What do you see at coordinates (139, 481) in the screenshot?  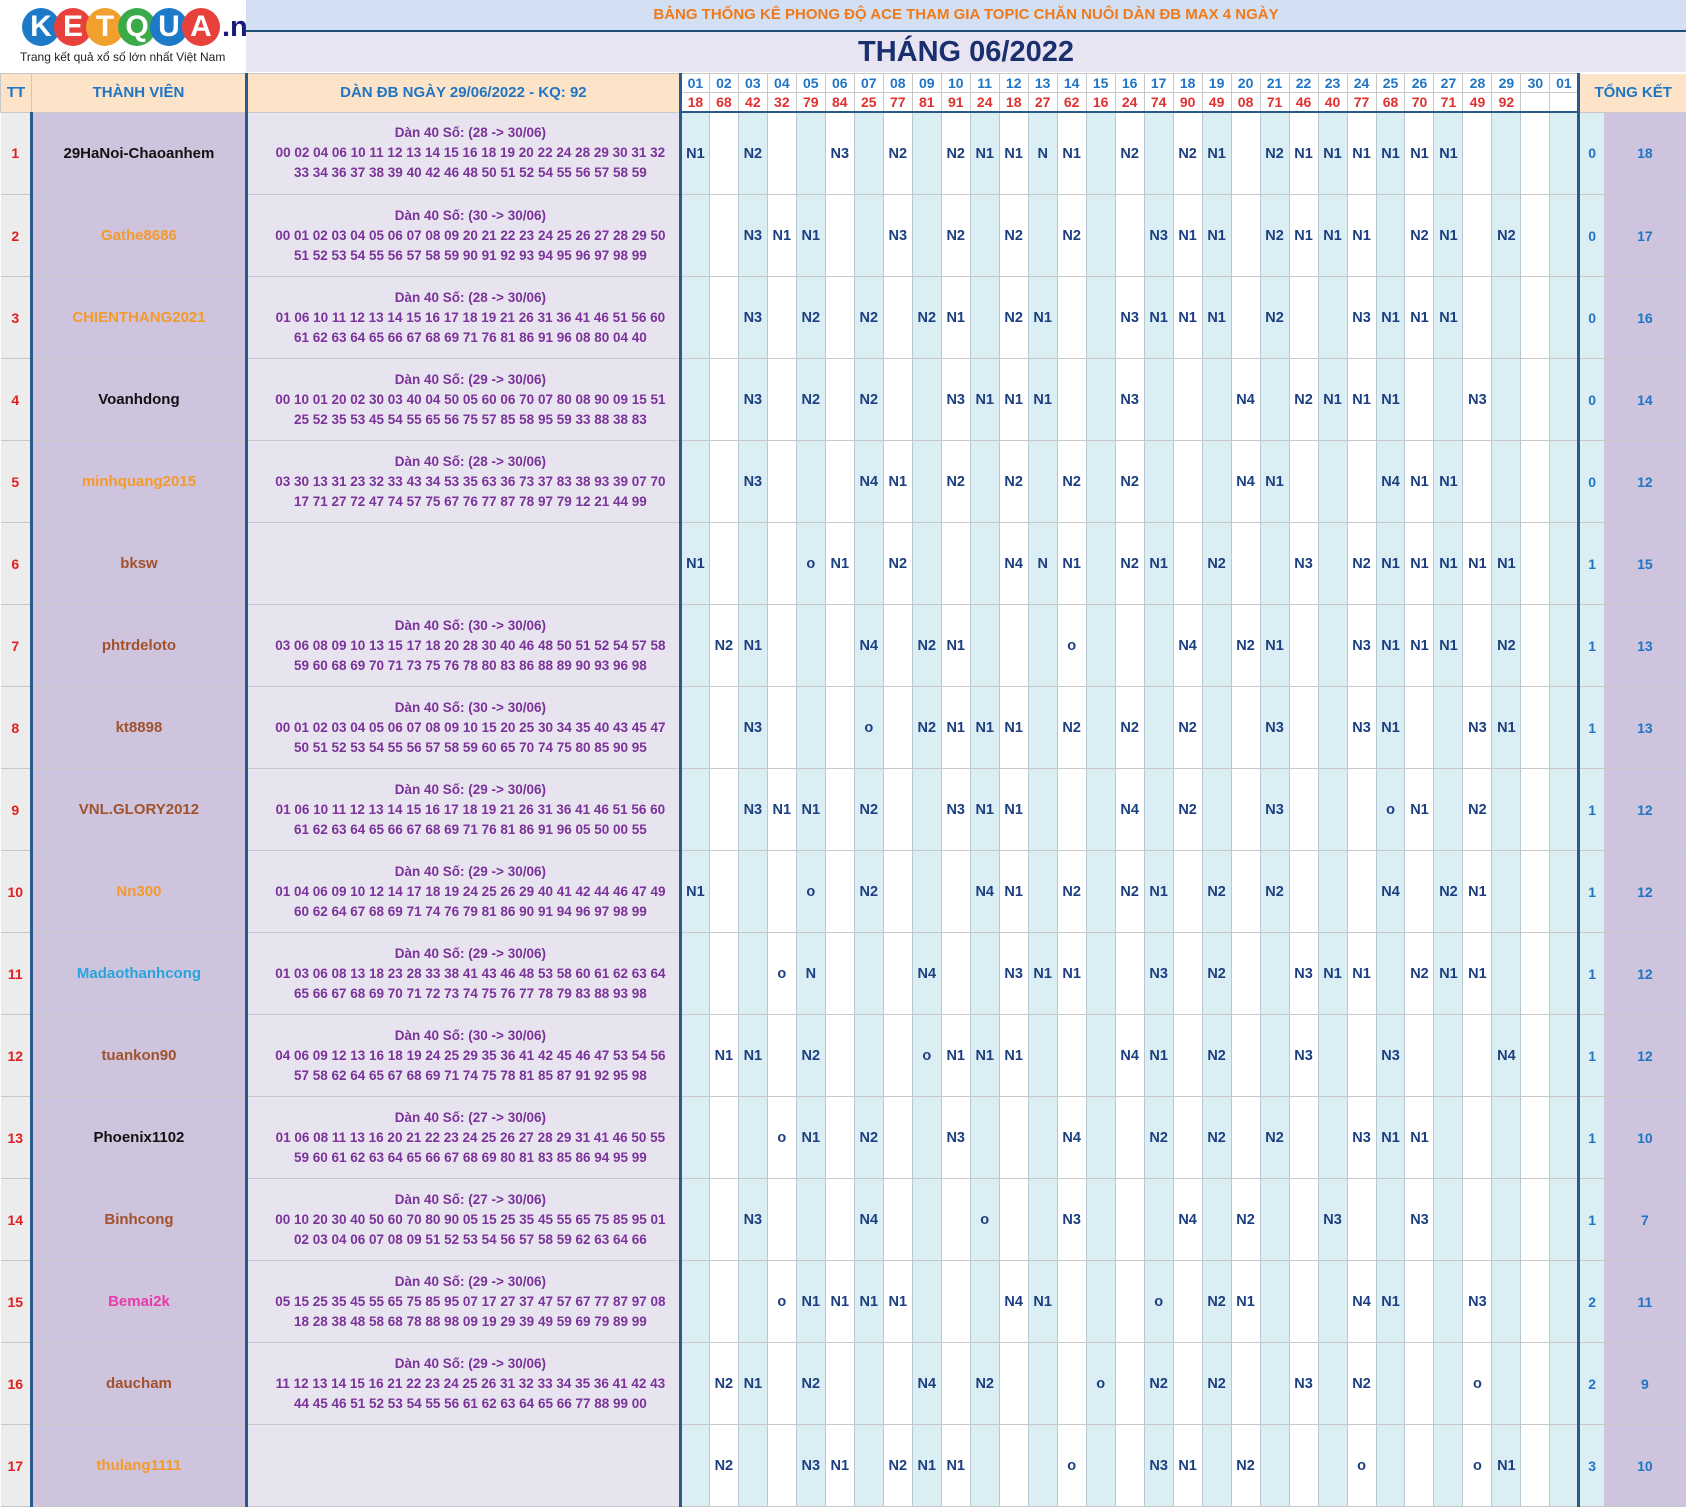 I see `member-name: minhquang2015` at bounding box center [139, 481].